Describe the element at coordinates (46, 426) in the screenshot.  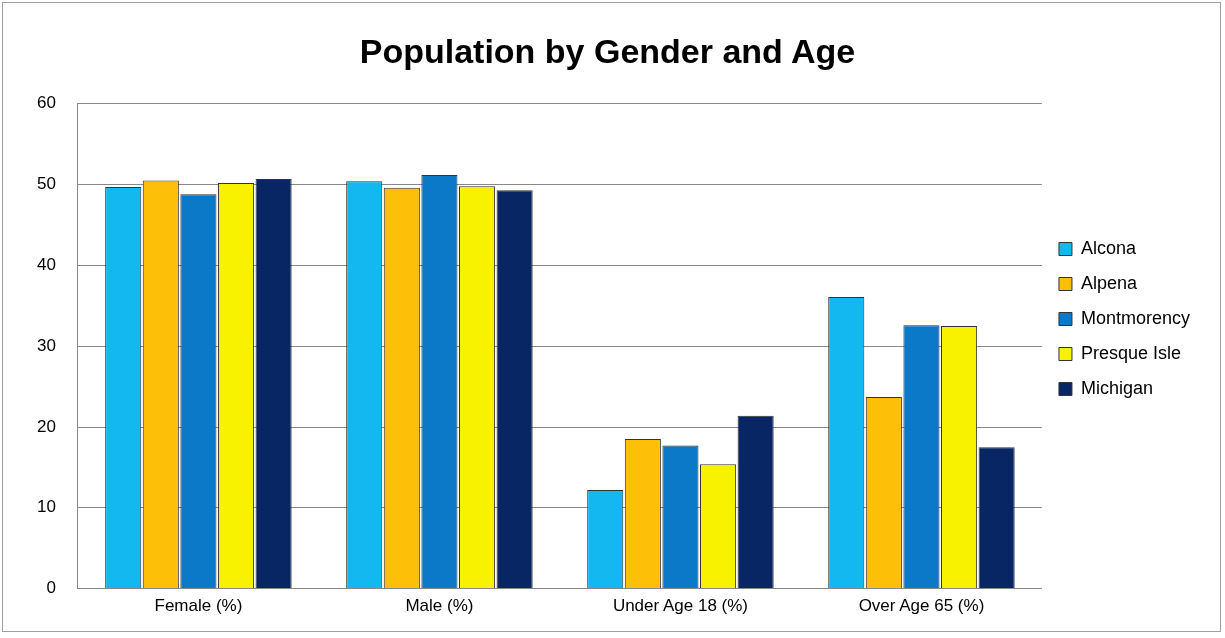
I see `y-tick-label: 20` at that location.